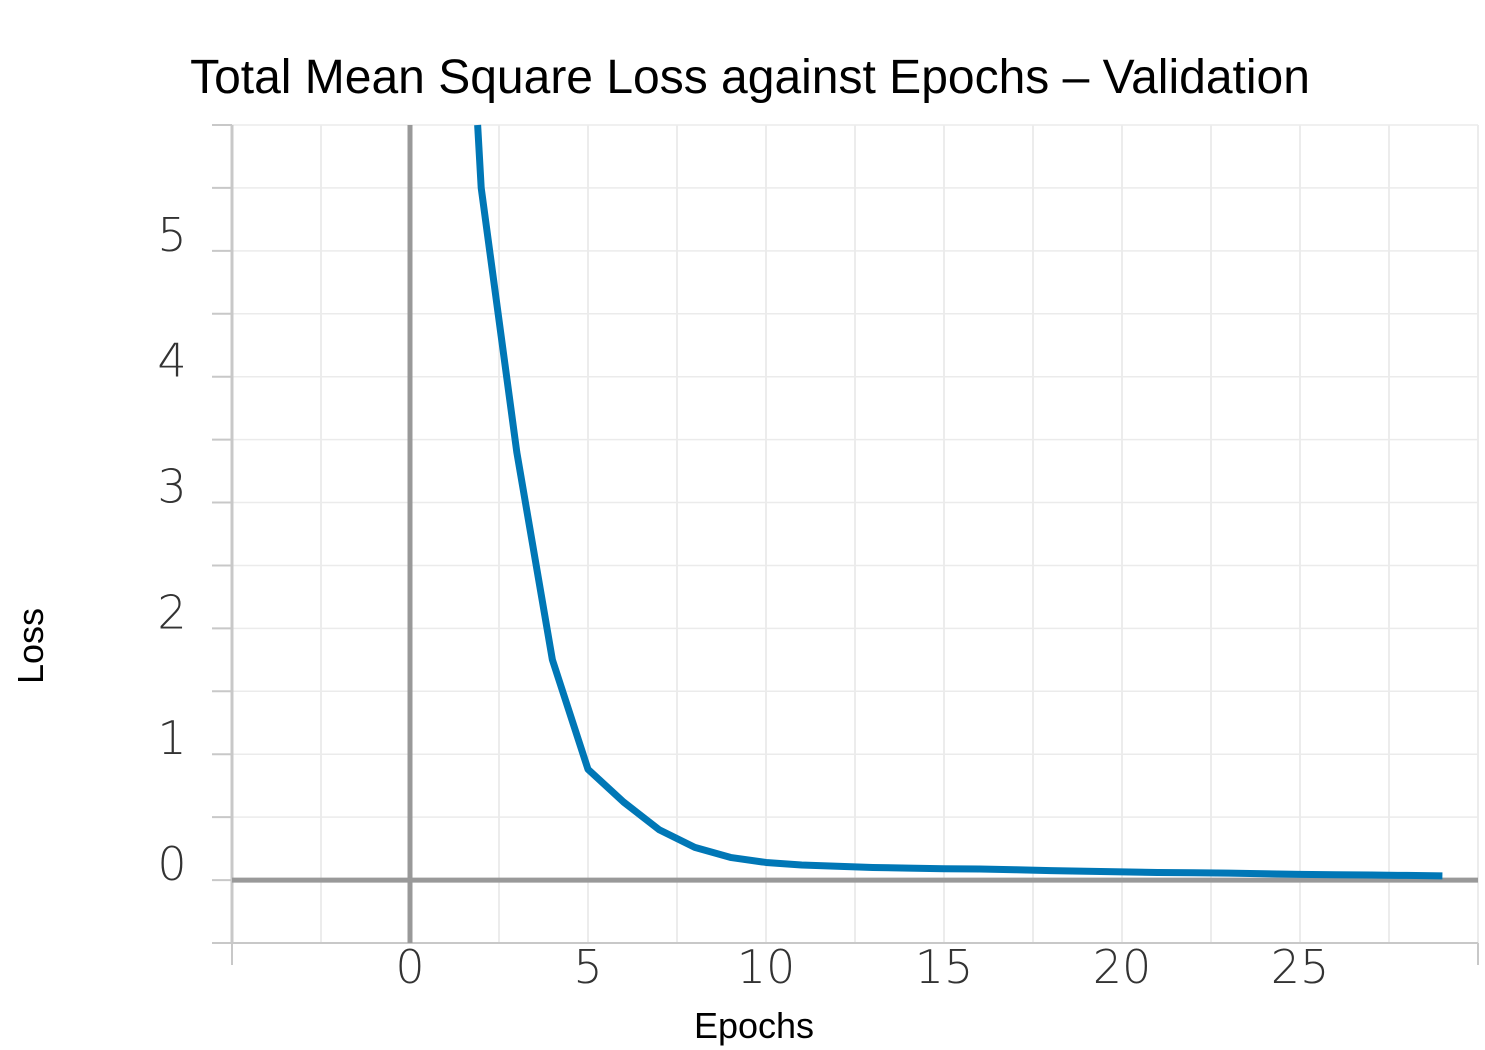  Describe the element at coordinates (587, 967) in the screenshot. I see `x-tick-label: 5` at that location.